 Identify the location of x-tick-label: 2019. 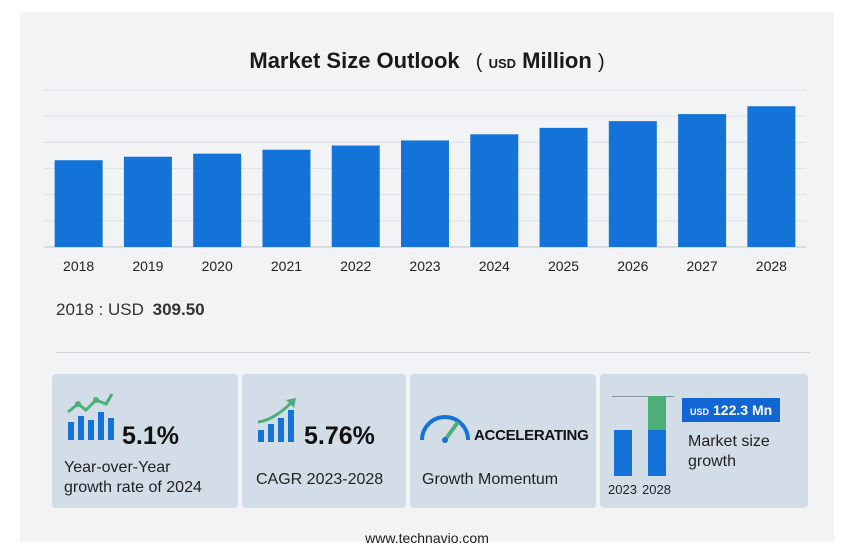
(147, 266).